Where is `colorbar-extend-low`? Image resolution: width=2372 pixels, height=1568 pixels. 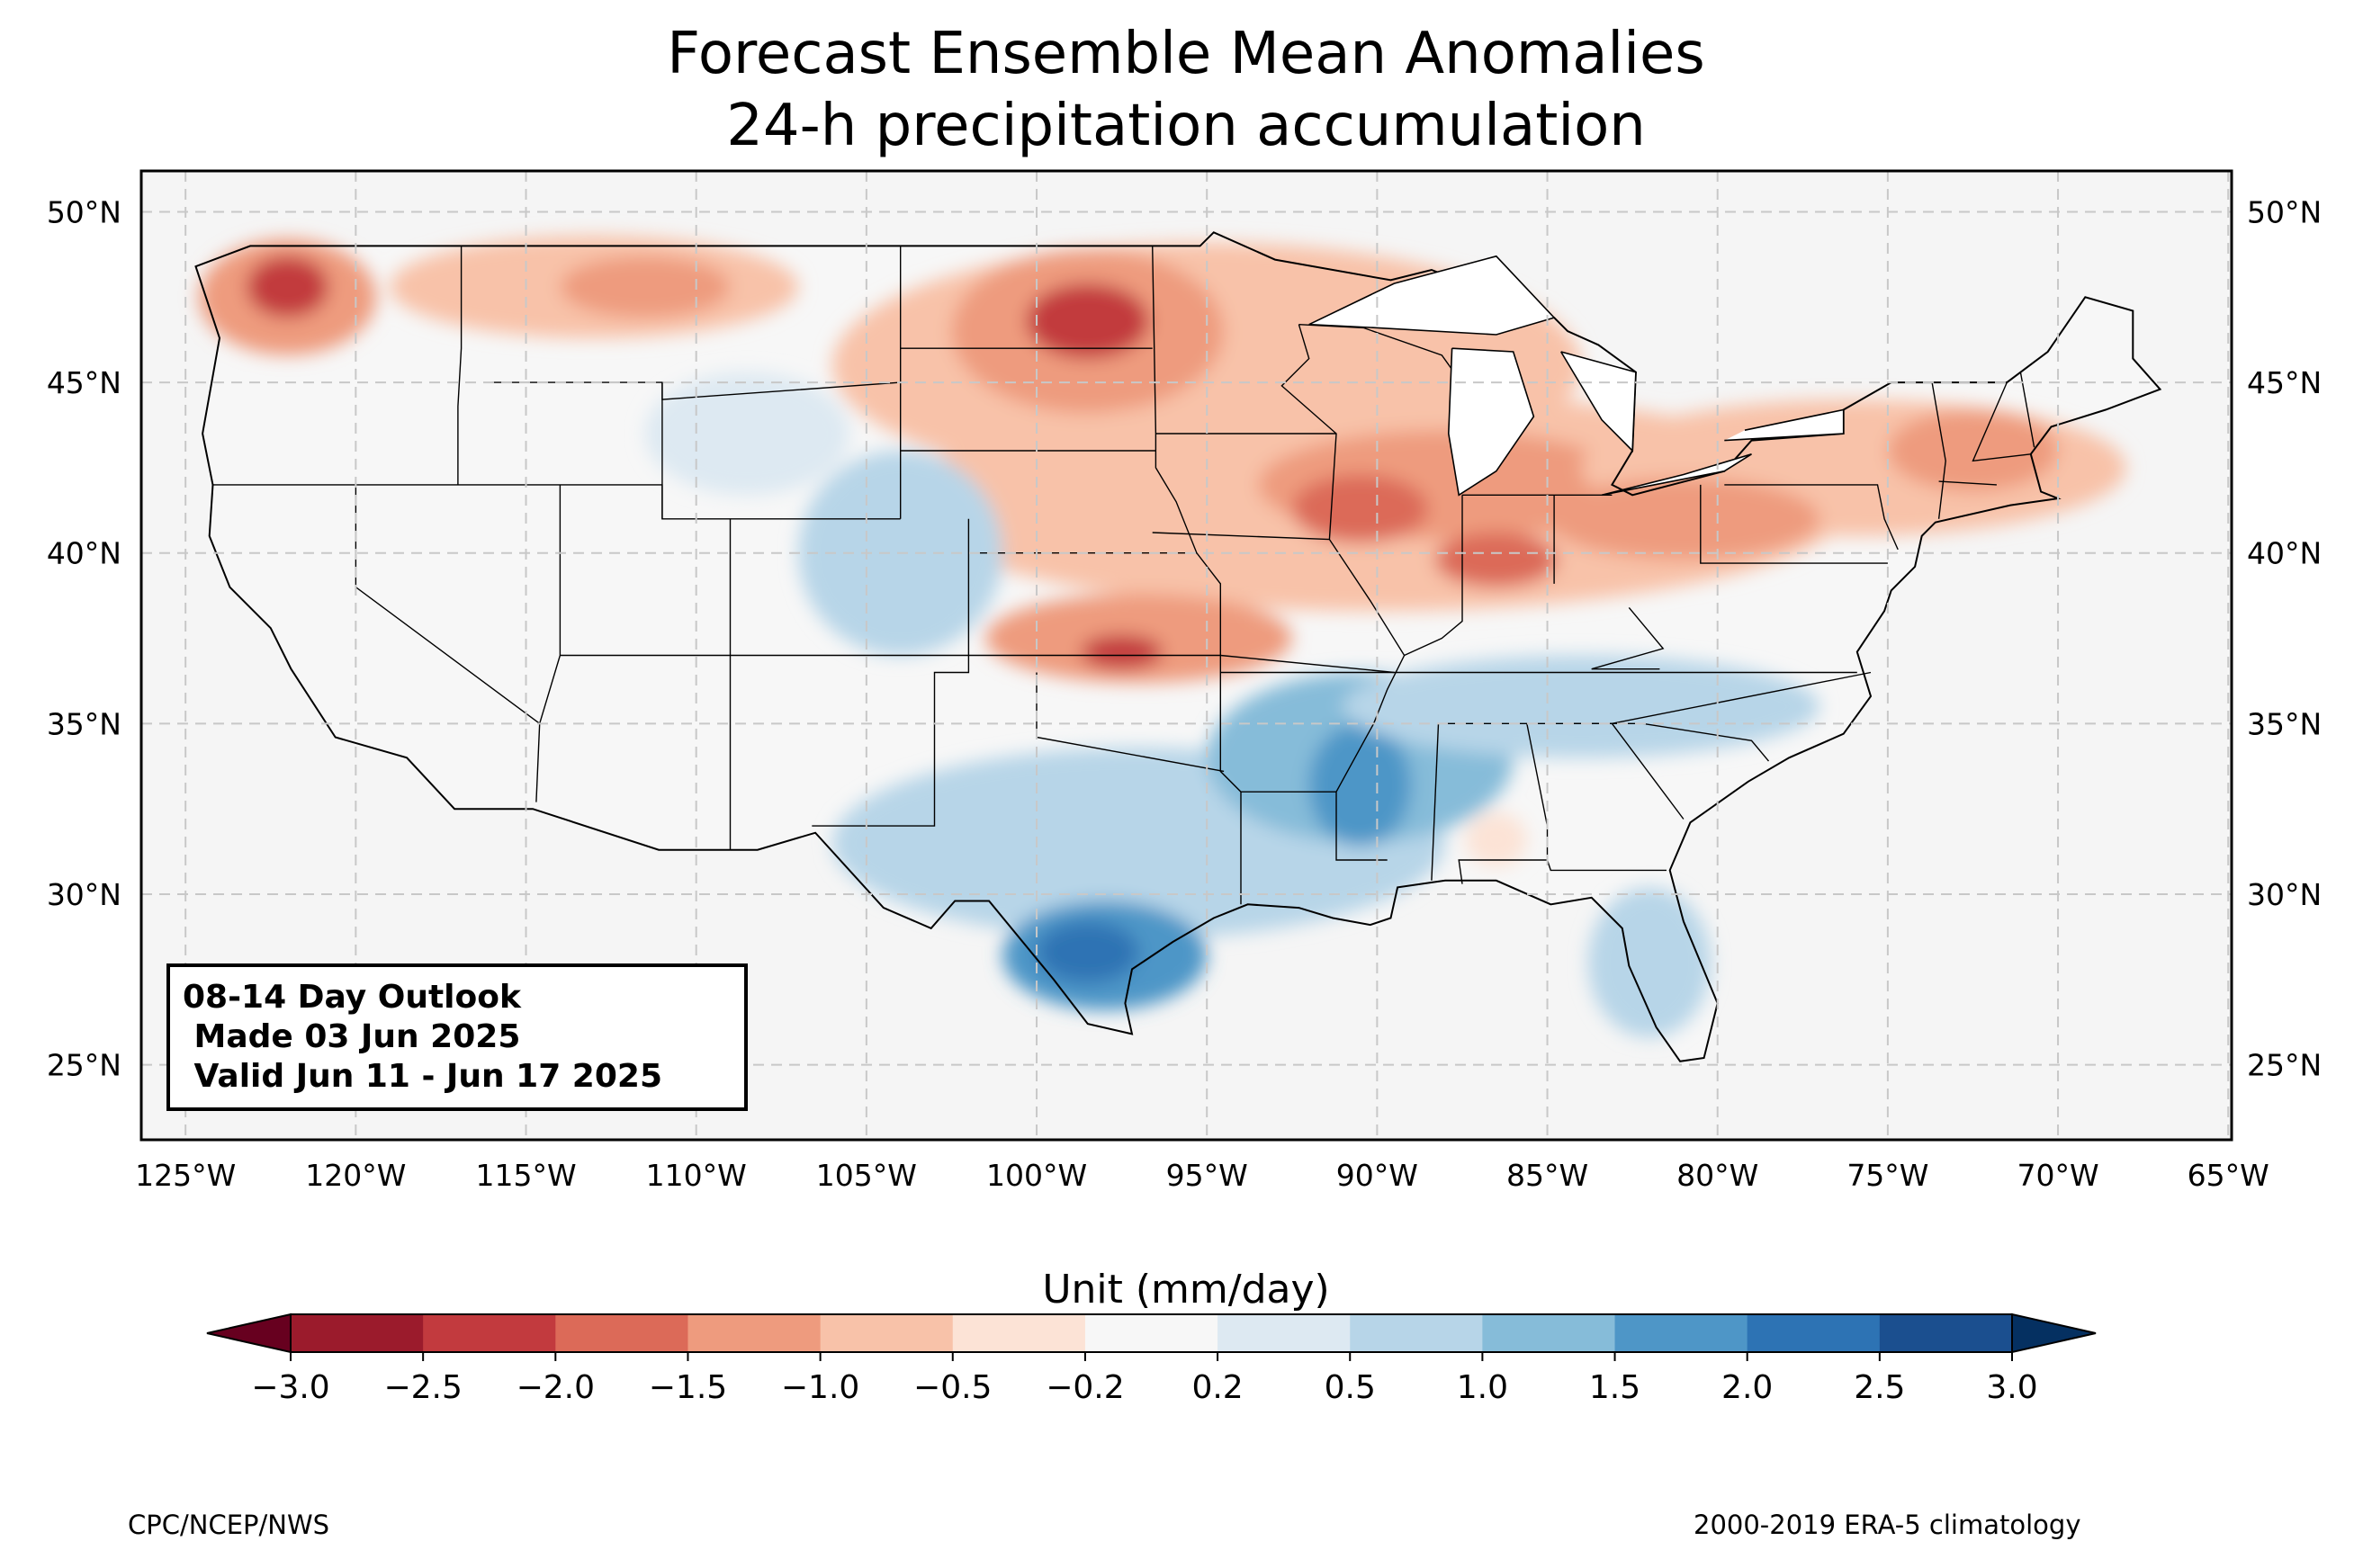 colorbar-extend-low is located at coordinates (249, 1333).